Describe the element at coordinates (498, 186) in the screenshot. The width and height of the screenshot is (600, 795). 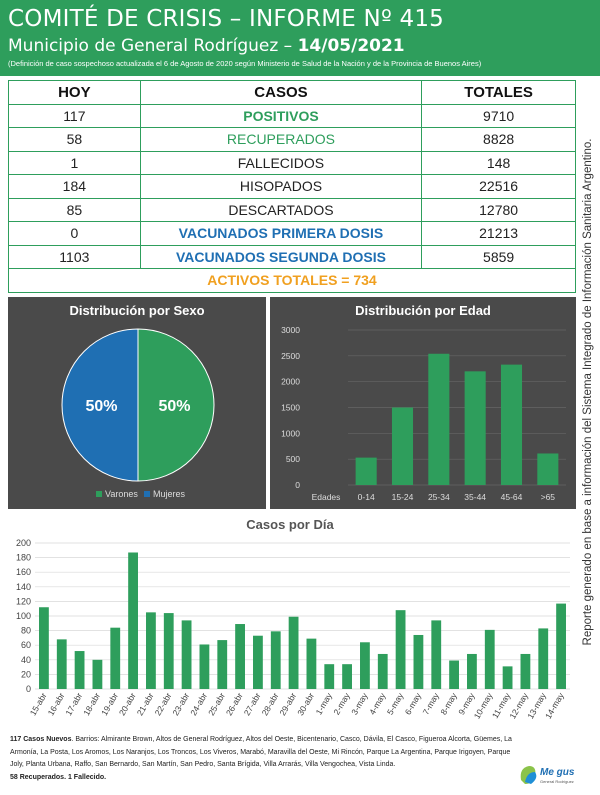
I see `cell-totales: 22516` at that location.